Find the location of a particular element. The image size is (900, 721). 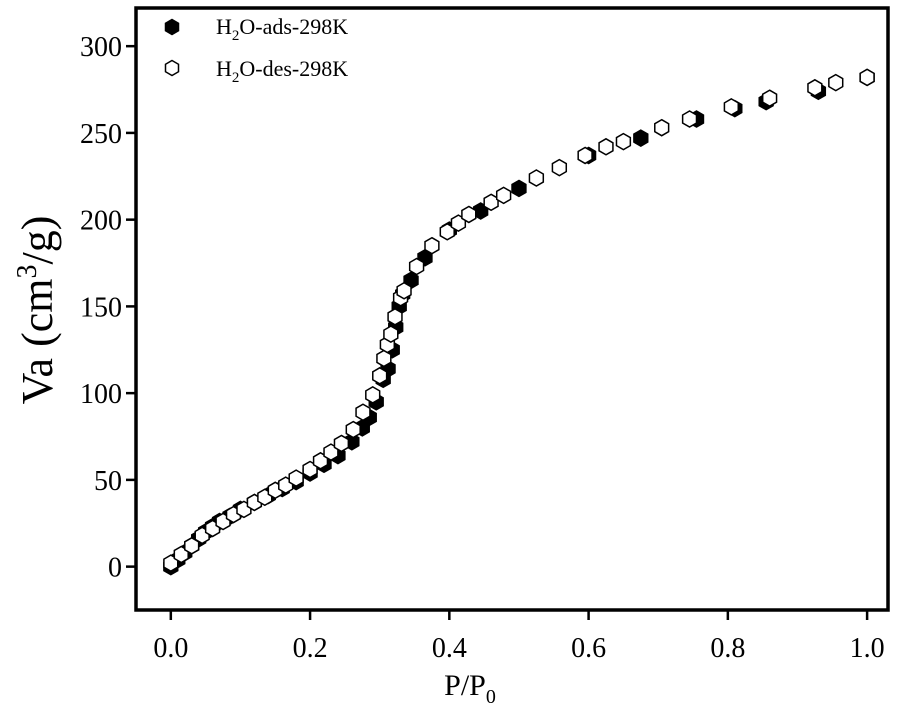

y-tick-label: 0 is located at coordinates (115, 568).